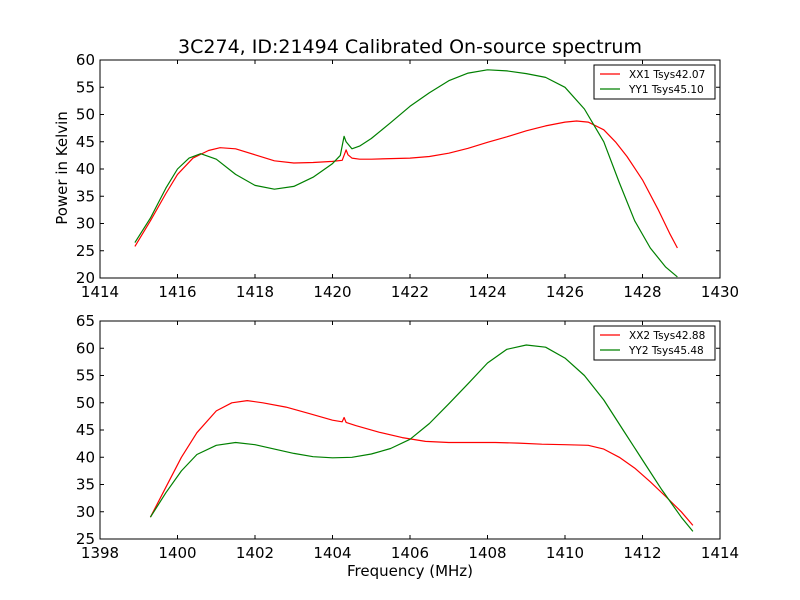 This screenshot has width=800, height=600. Describe the element at coordinates (666, 351) in the screenshot. I see `legend-entry: YY2 Tsys45.48` at that location.